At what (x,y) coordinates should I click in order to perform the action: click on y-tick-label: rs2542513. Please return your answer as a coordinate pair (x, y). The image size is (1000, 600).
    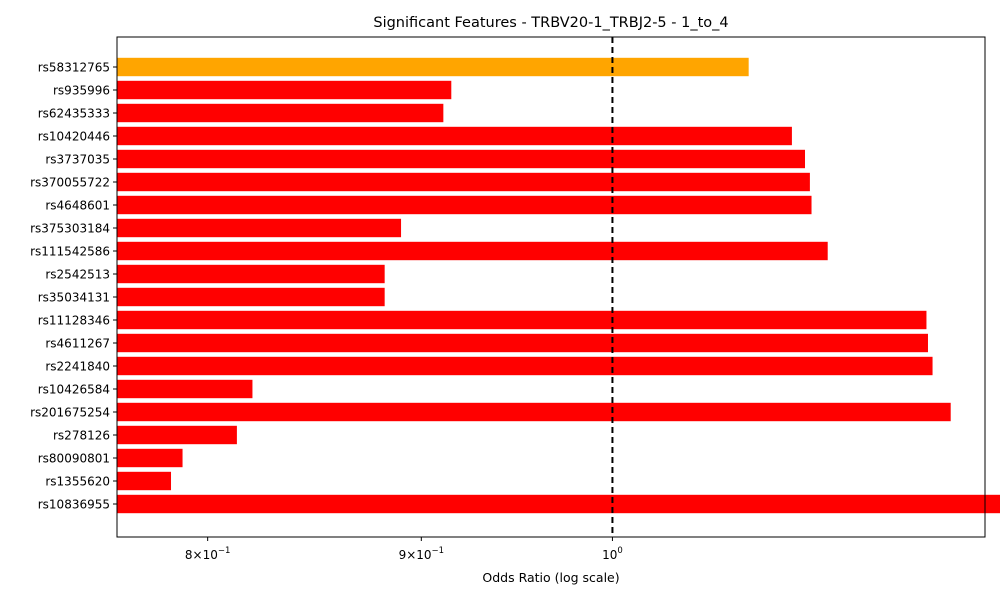
    Looking at the image, I should click on (77, 274).